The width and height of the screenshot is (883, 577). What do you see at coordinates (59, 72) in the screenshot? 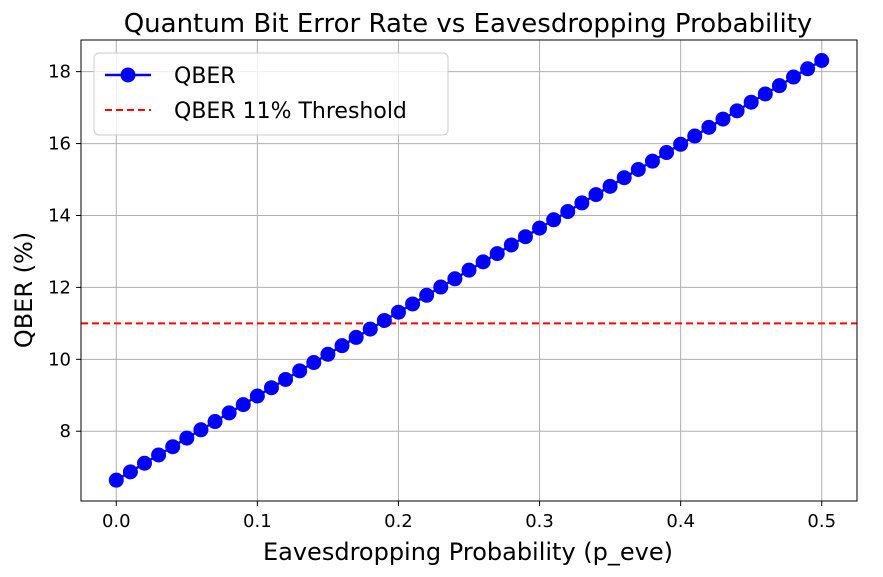
I see `y-tick-label: 18` at bounding box center [59, 72].